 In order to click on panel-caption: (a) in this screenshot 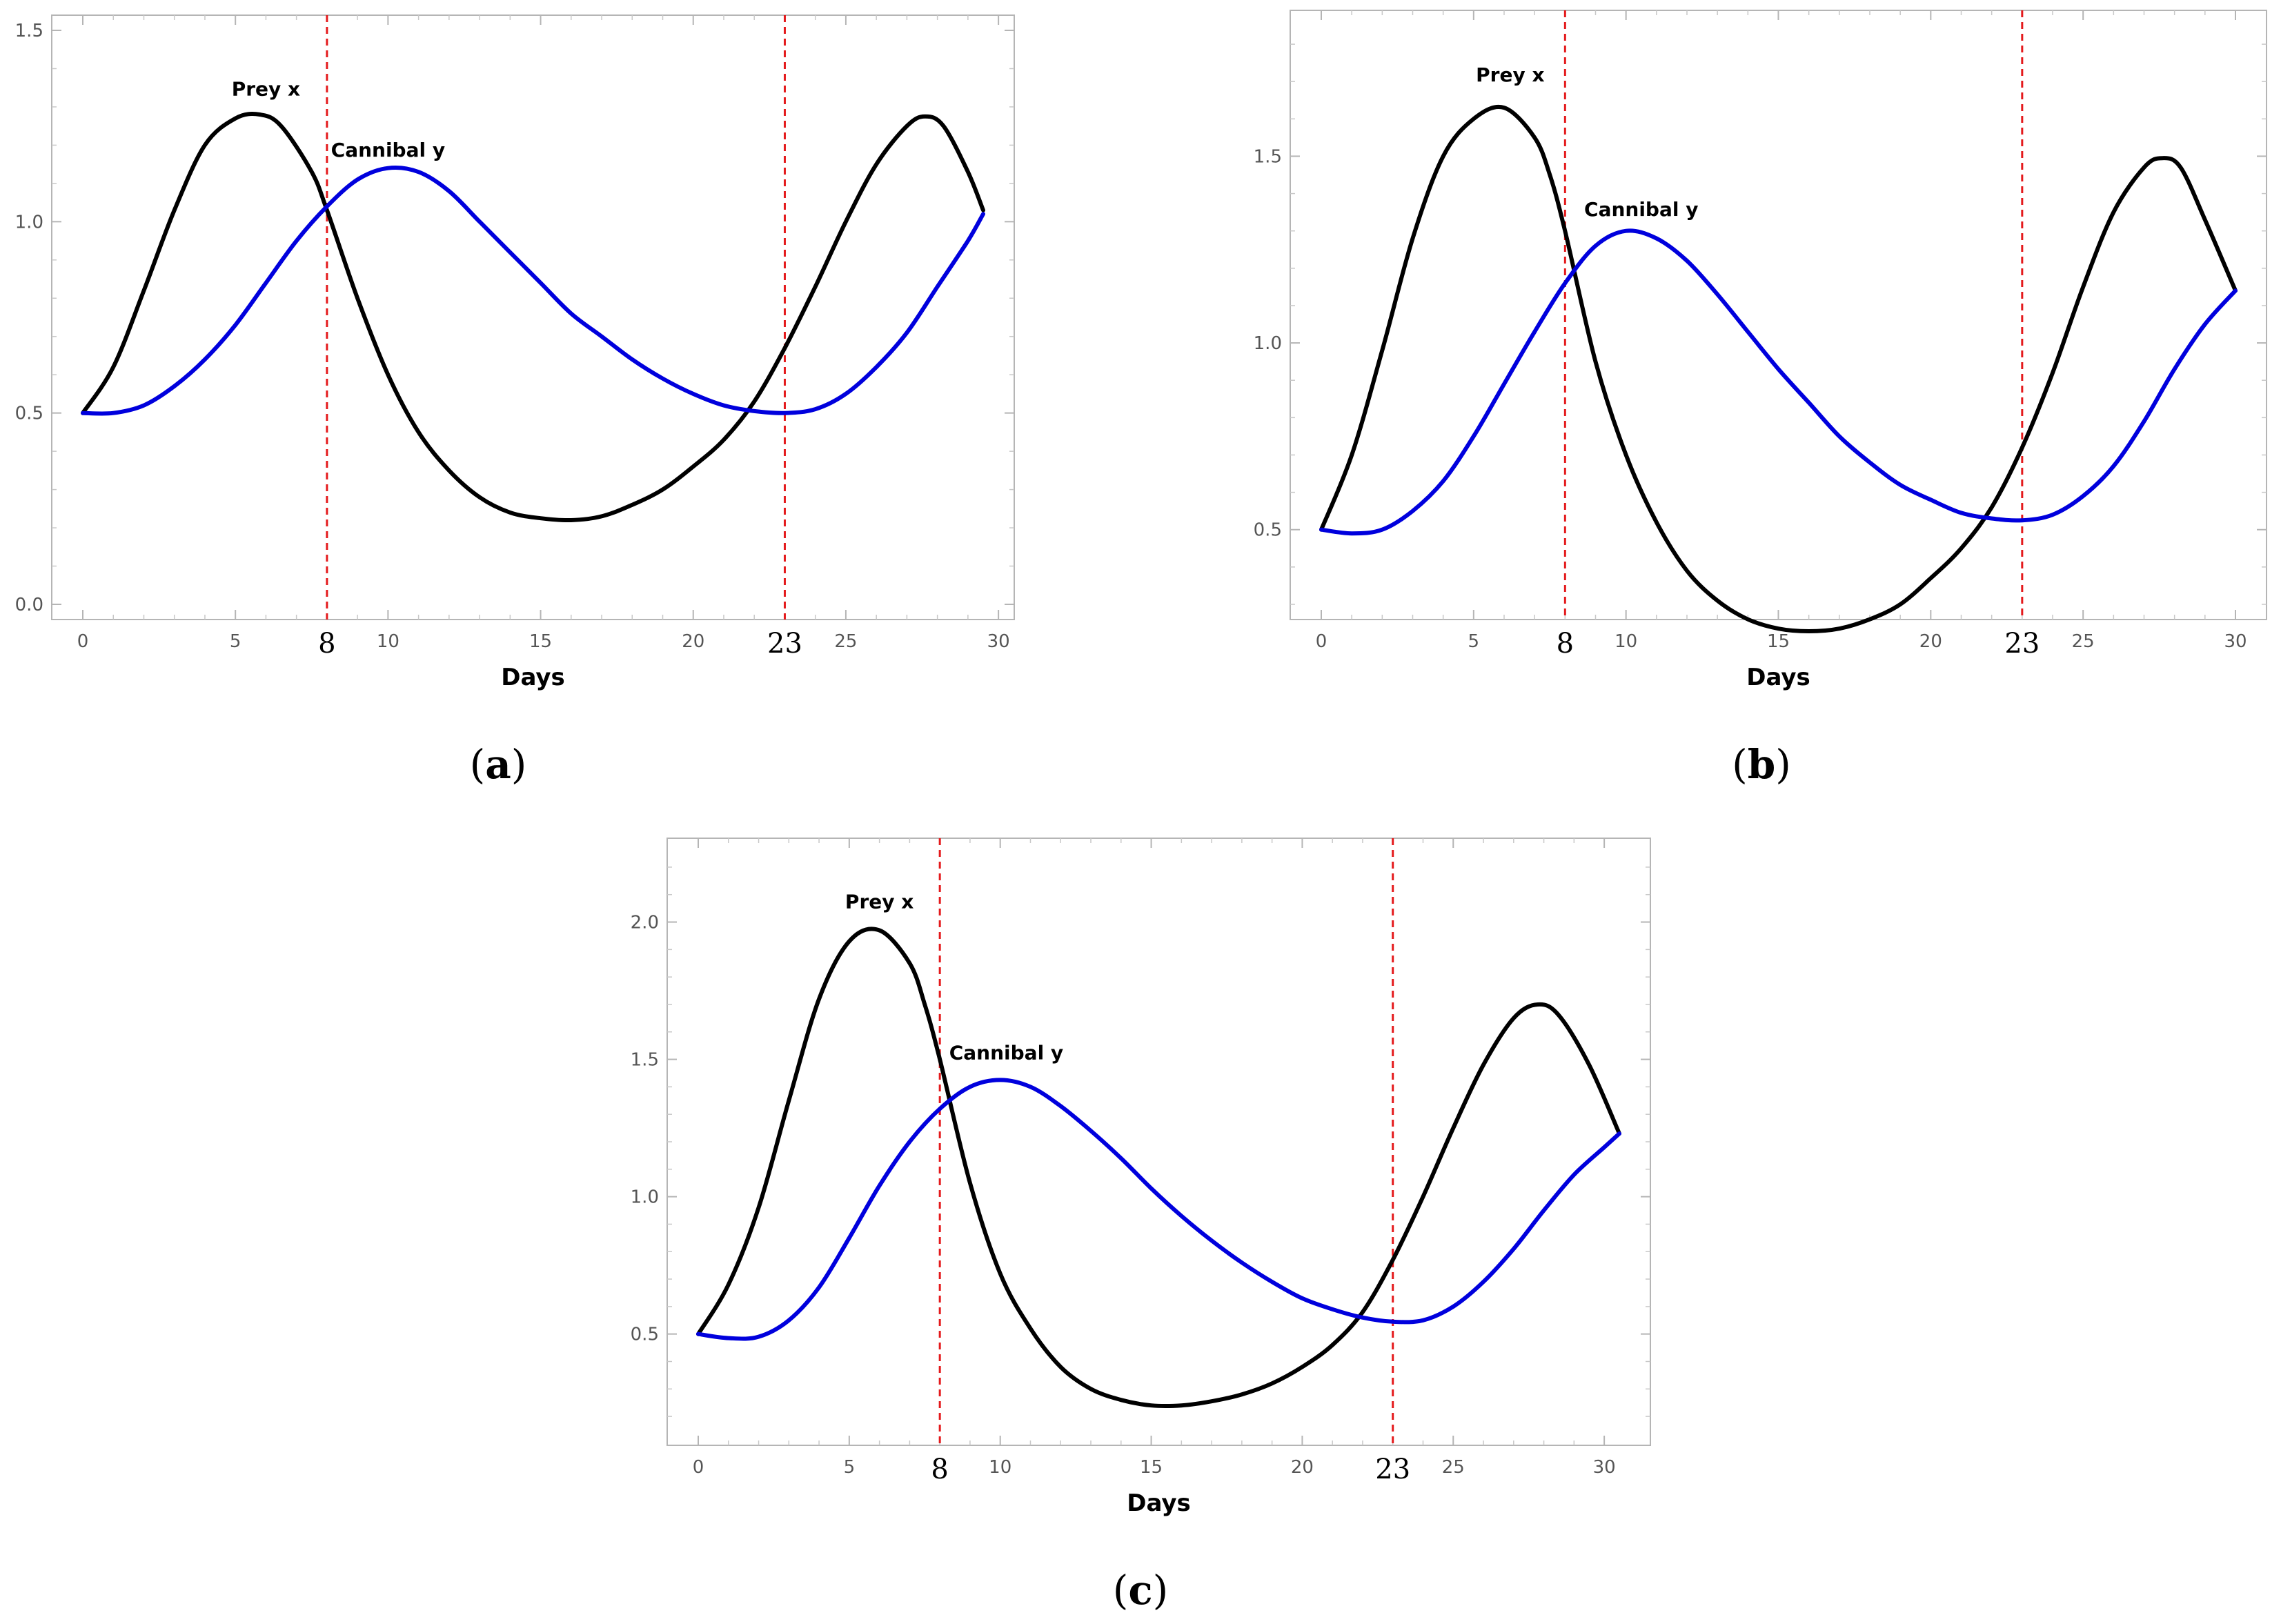, I will do `click(498, 764)`.